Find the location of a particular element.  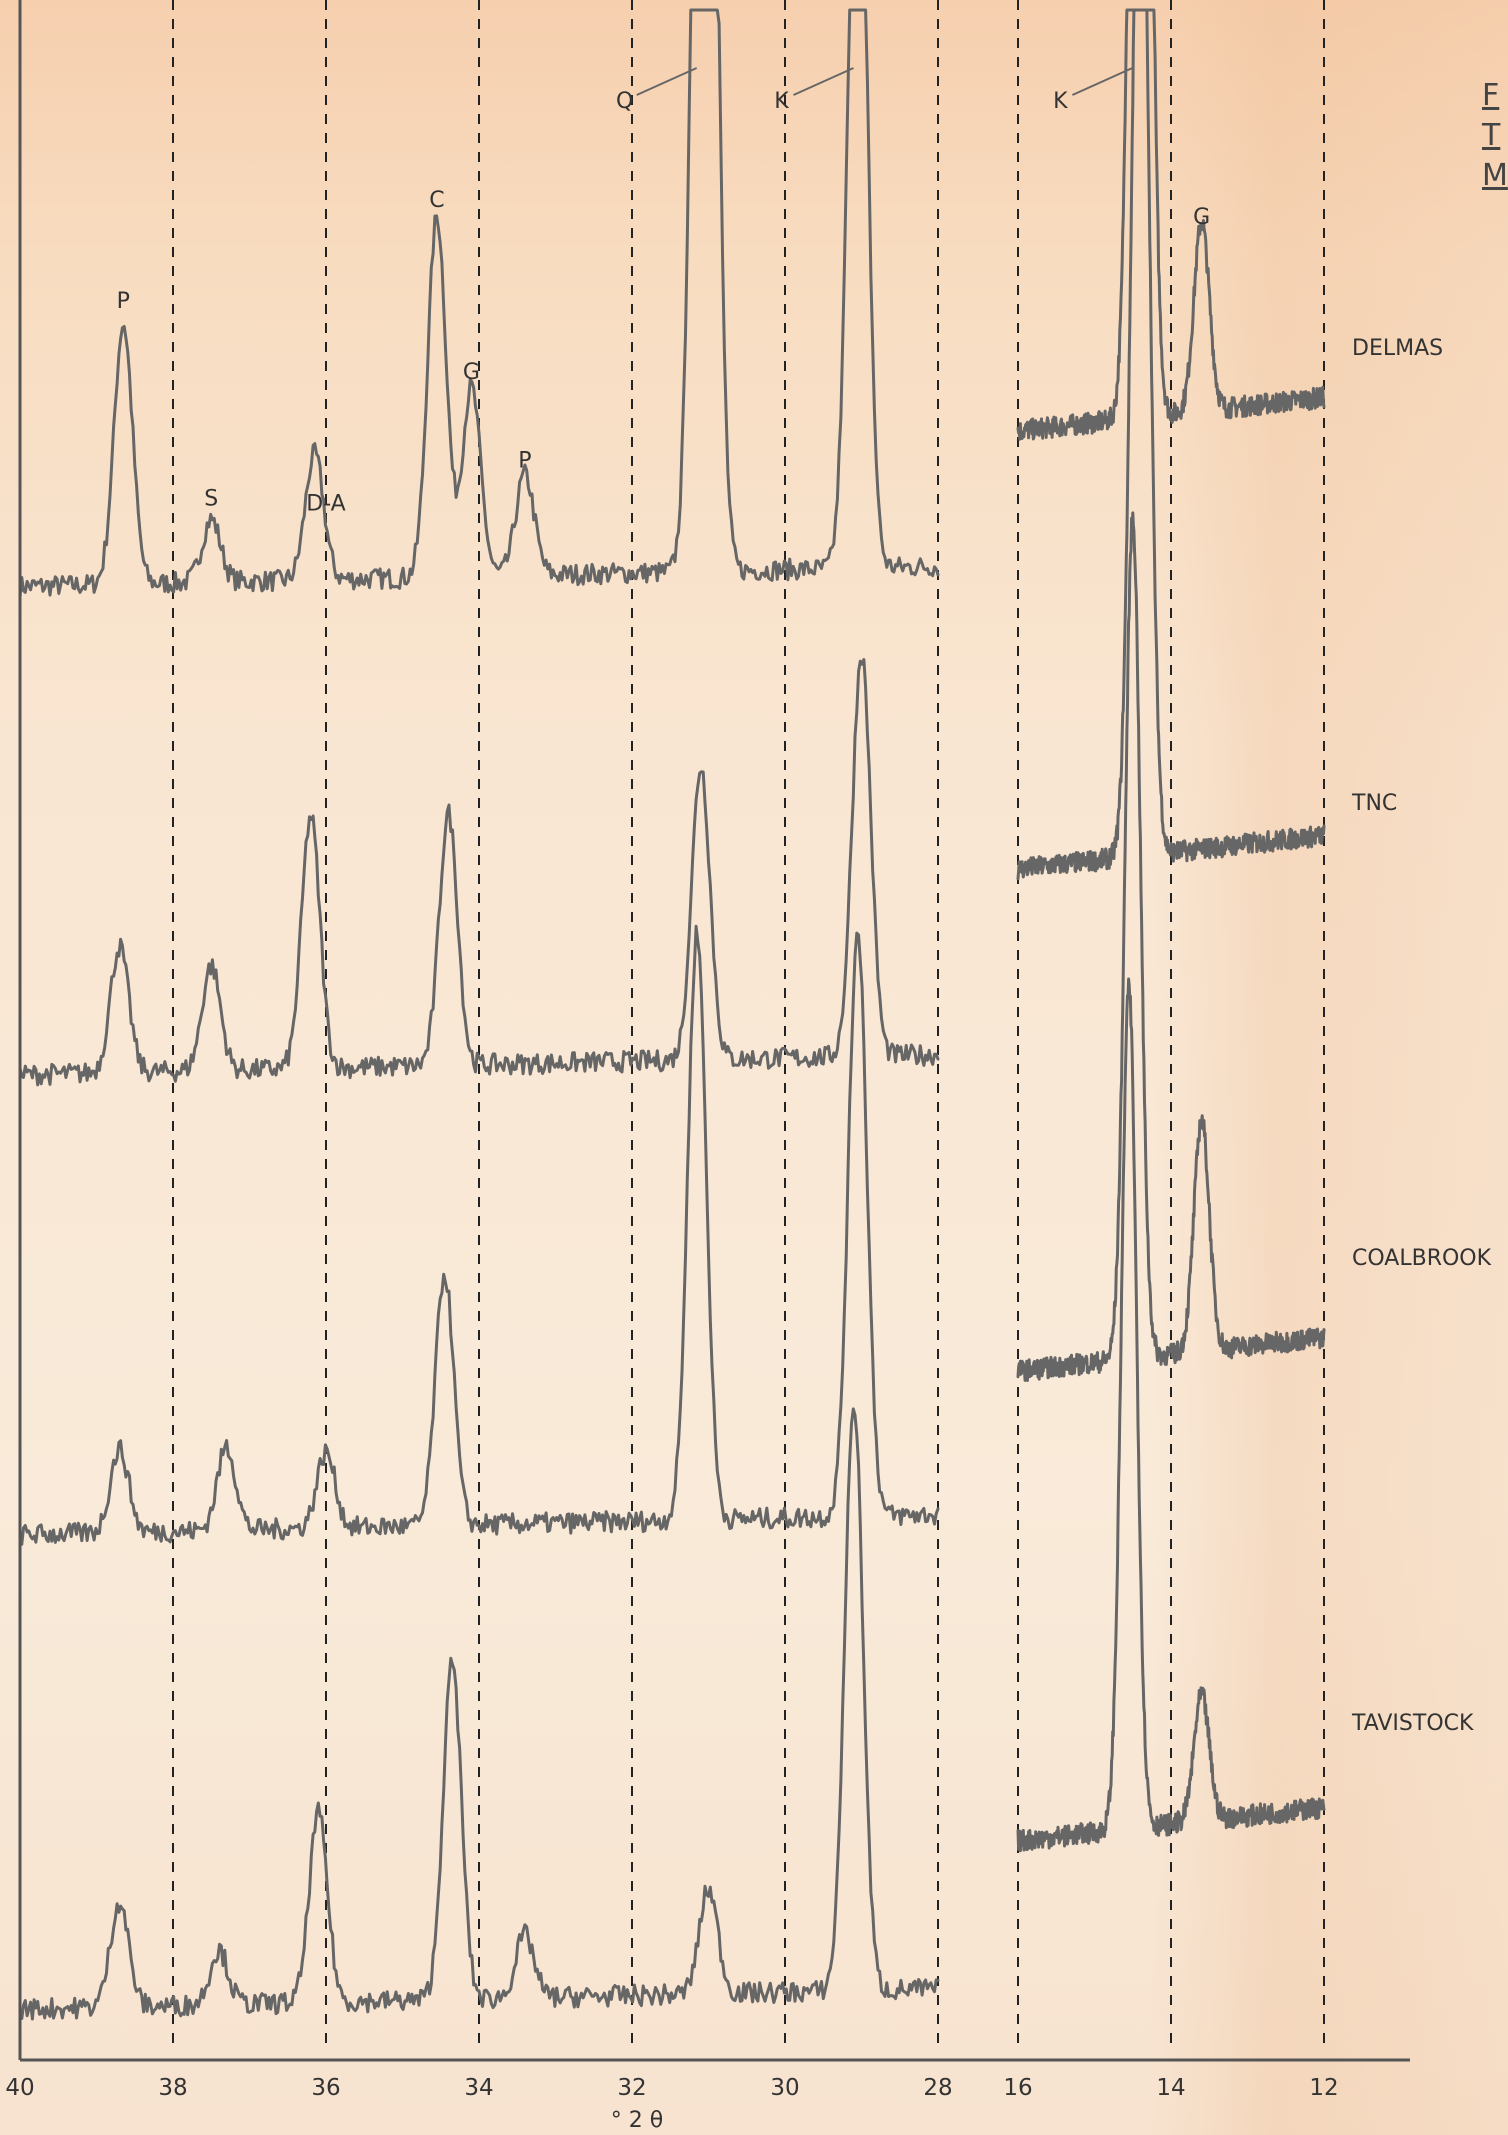

tick-label: 34 is located at coordinates (478, 2088).